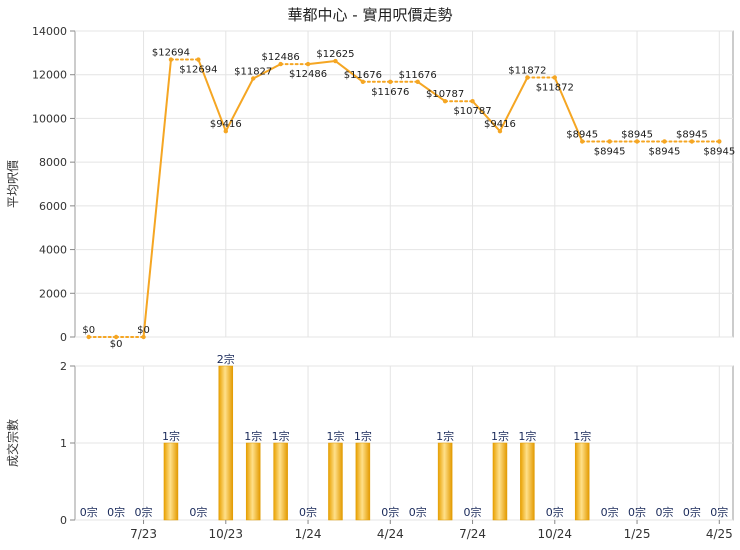 This screenshot has height=550, width=740. Describe the element at coordinates (198, 70) in the screenshot. I see `point-label: $12694` at that location.